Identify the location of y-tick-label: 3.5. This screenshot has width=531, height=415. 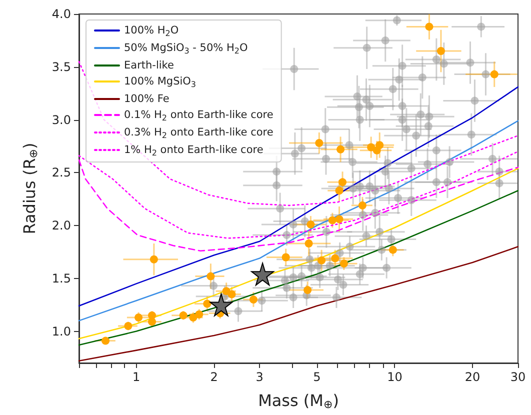
(61, 67).